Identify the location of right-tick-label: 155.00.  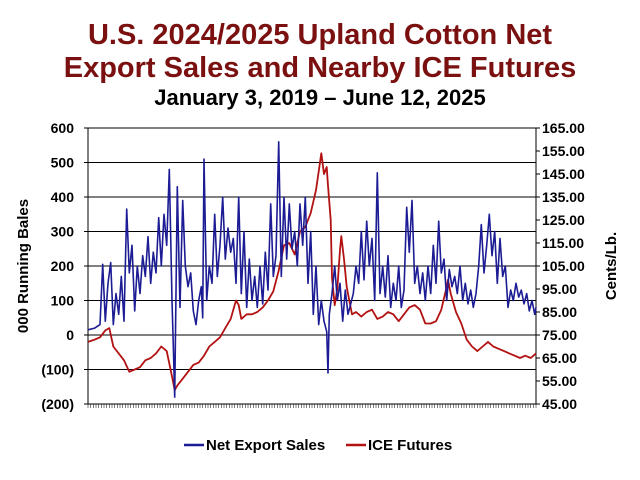
(563, 151).